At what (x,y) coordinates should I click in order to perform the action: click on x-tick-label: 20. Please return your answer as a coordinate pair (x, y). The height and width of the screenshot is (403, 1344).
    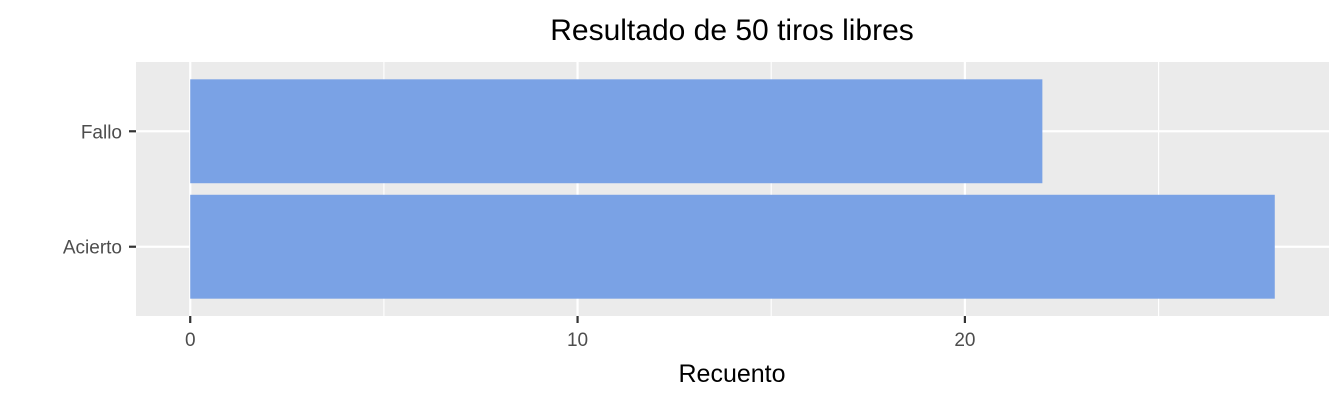
    Looking at the image, I should click on (964, 340).